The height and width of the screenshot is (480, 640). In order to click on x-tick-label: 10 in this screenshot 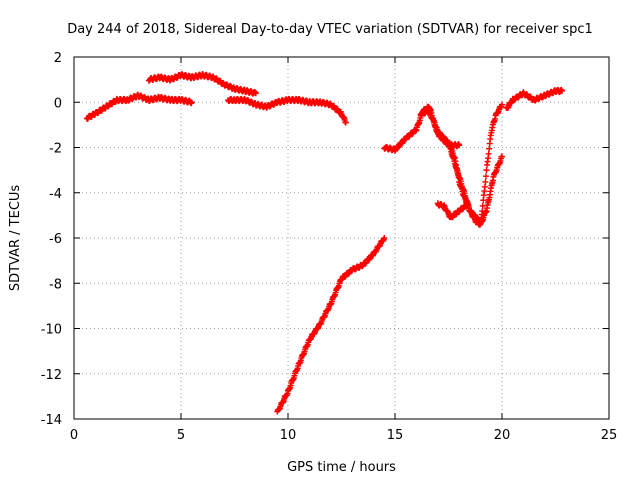, I will do `click(288, 435)`.